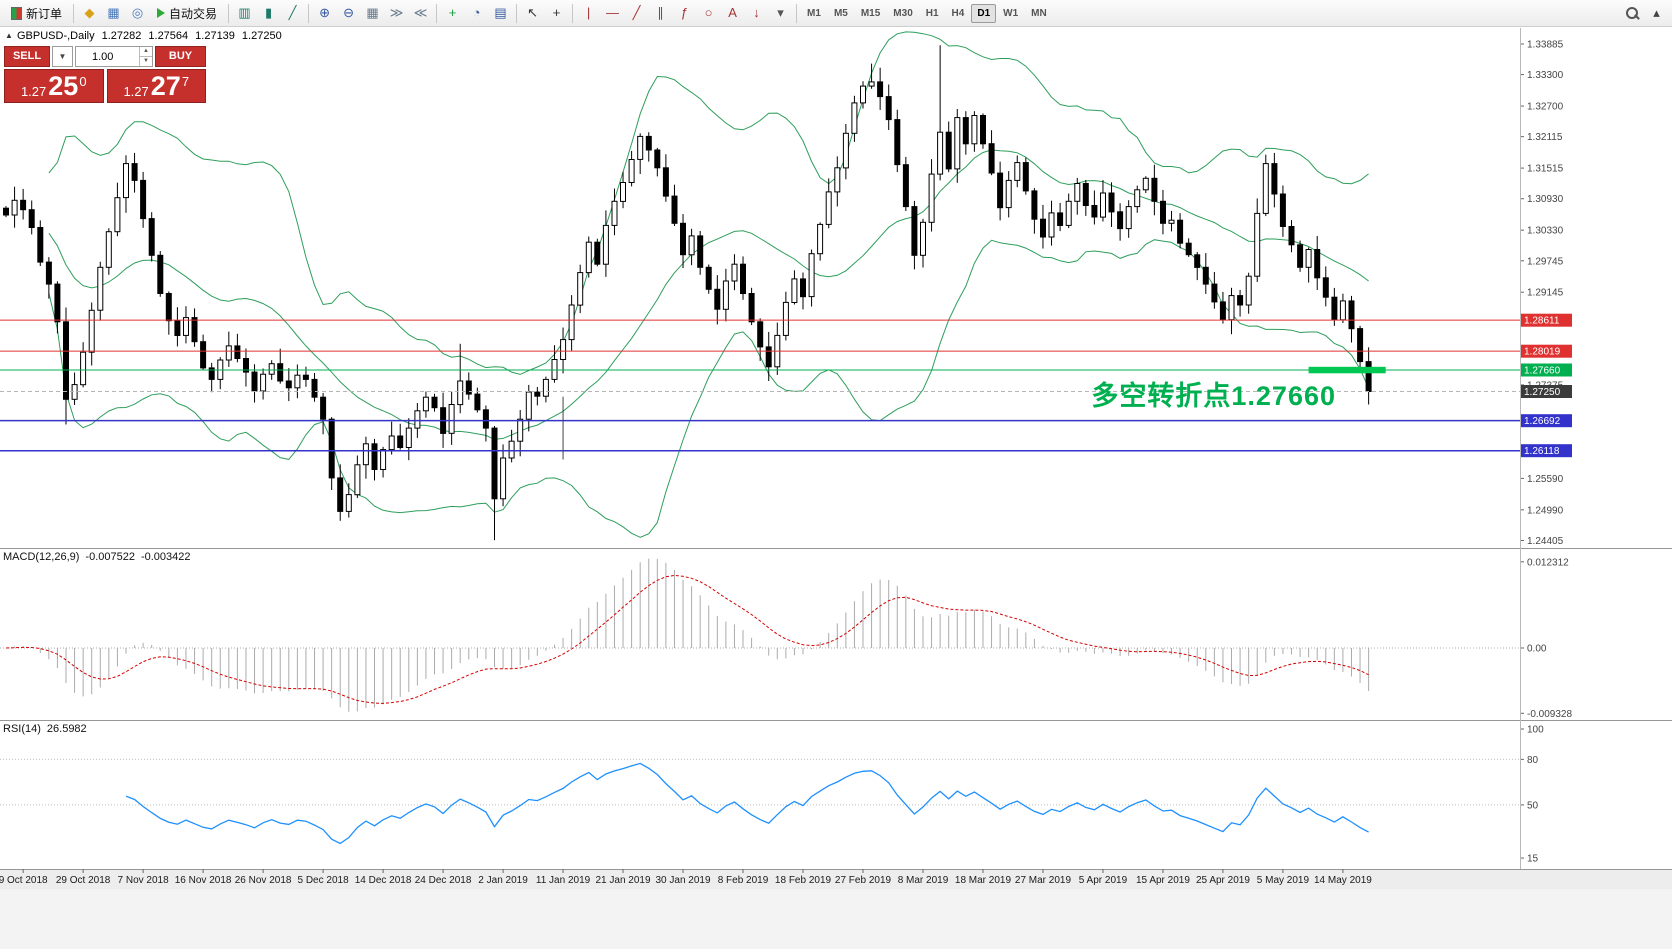 The image size is (1672, 949). I want to click on indicators-icon: +, so click(452, 12).